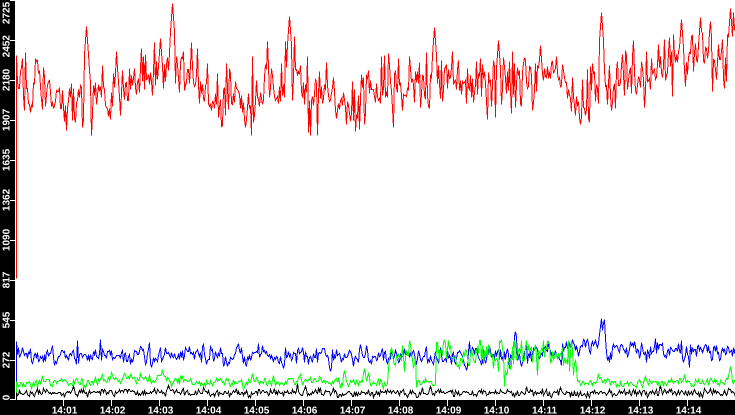 The height and width of the screenshot is (415, 735). Describe the element at coordinates (401, 410) in the screenshot. I see `svg-text: 14:08` at that location.